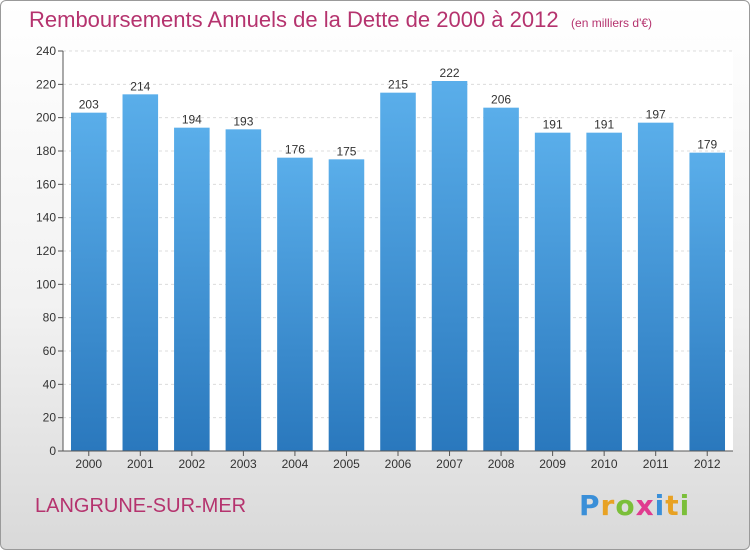  Describe the element at coordinates (672, 505) in the screenshot. I see `logo-letter: t` at that location.